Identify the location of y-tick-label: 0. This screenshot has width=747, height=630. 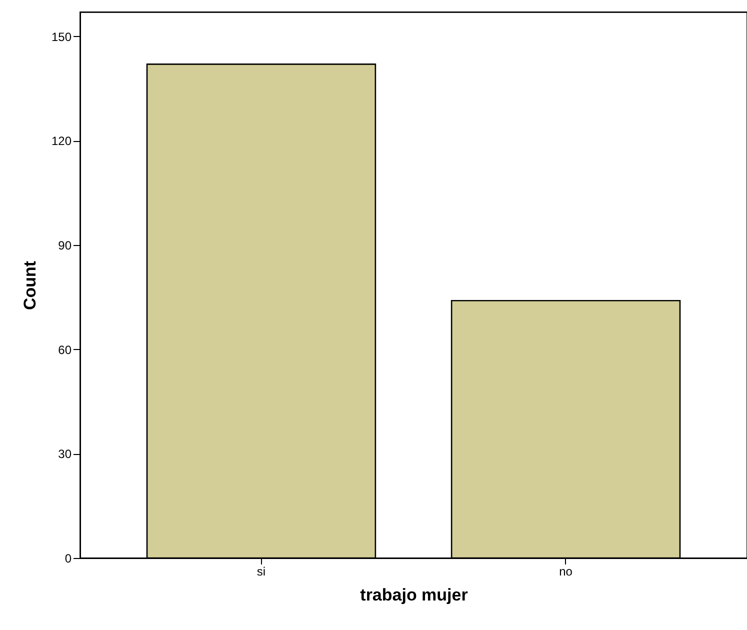
(68, 559).